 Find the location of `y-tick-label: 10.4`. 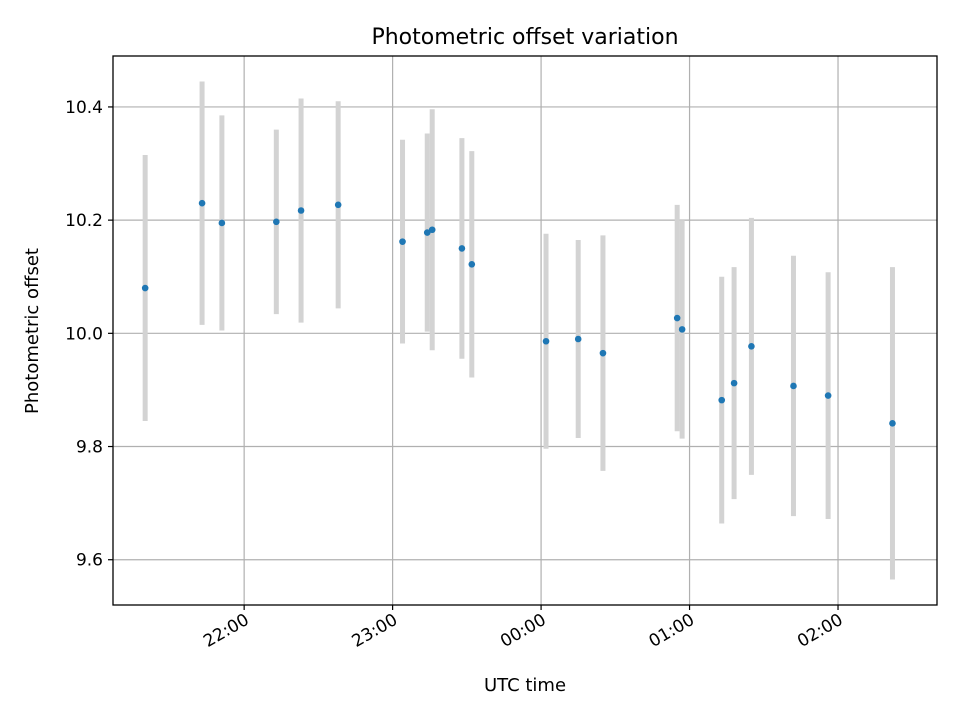

y-tick-label: 10.4 is located at coordinates (84, 108).